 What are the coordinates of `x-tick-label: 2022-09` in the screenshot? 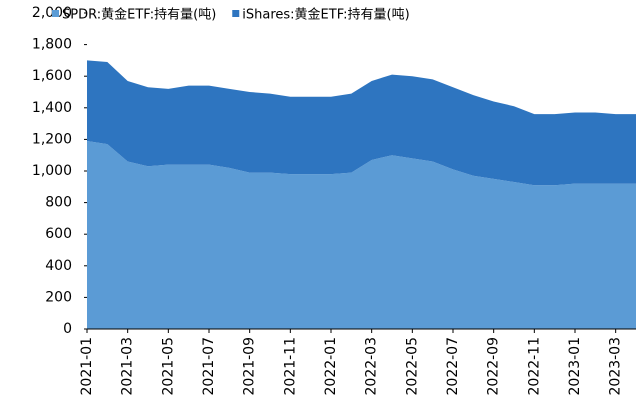 It's located at (494, 366).